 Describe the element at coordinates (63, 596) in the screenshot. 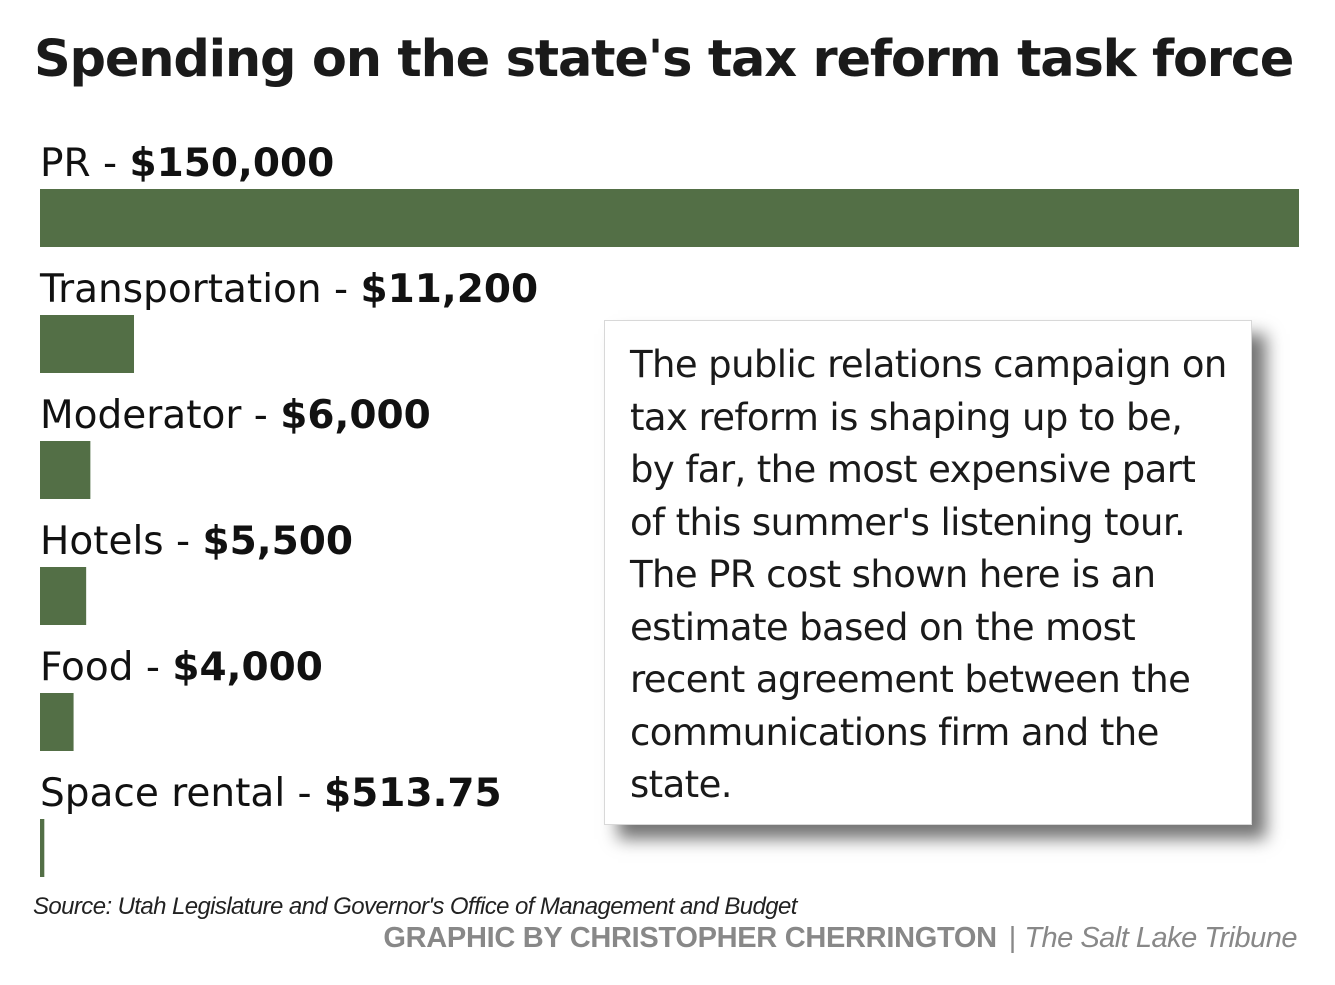

I see `bar-hotels` at that location.